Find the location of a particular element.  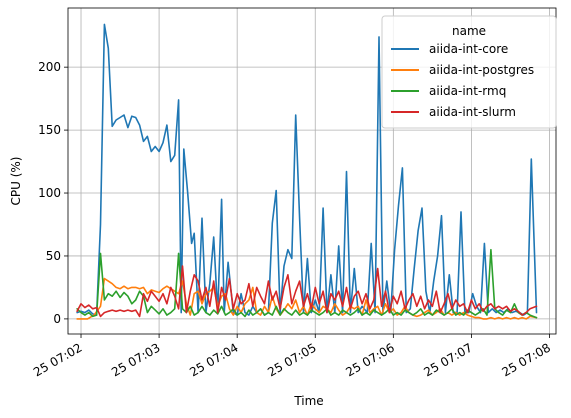

series-line-aiida-int-slurm is located at coordinates (307, 291).